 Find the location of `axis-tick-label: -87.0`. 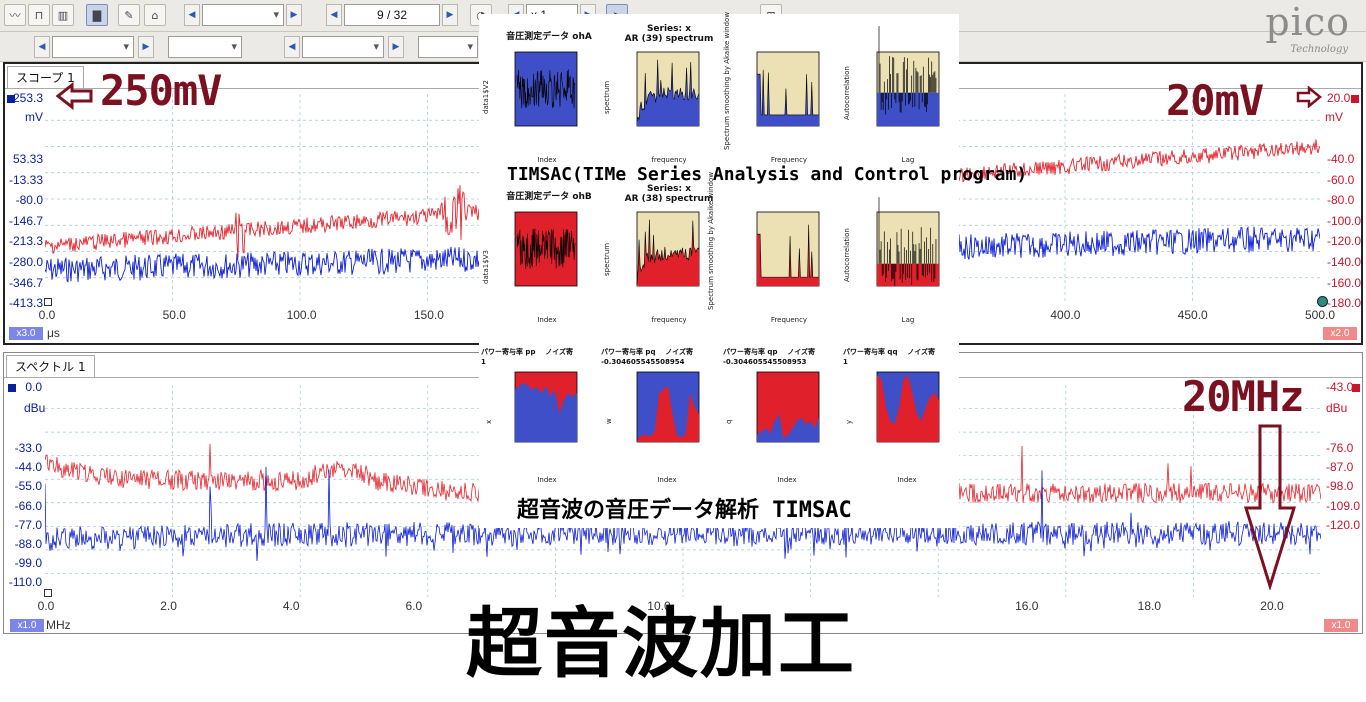

axis-tick-label: -87.0 is located at coordinates (1340, 467).